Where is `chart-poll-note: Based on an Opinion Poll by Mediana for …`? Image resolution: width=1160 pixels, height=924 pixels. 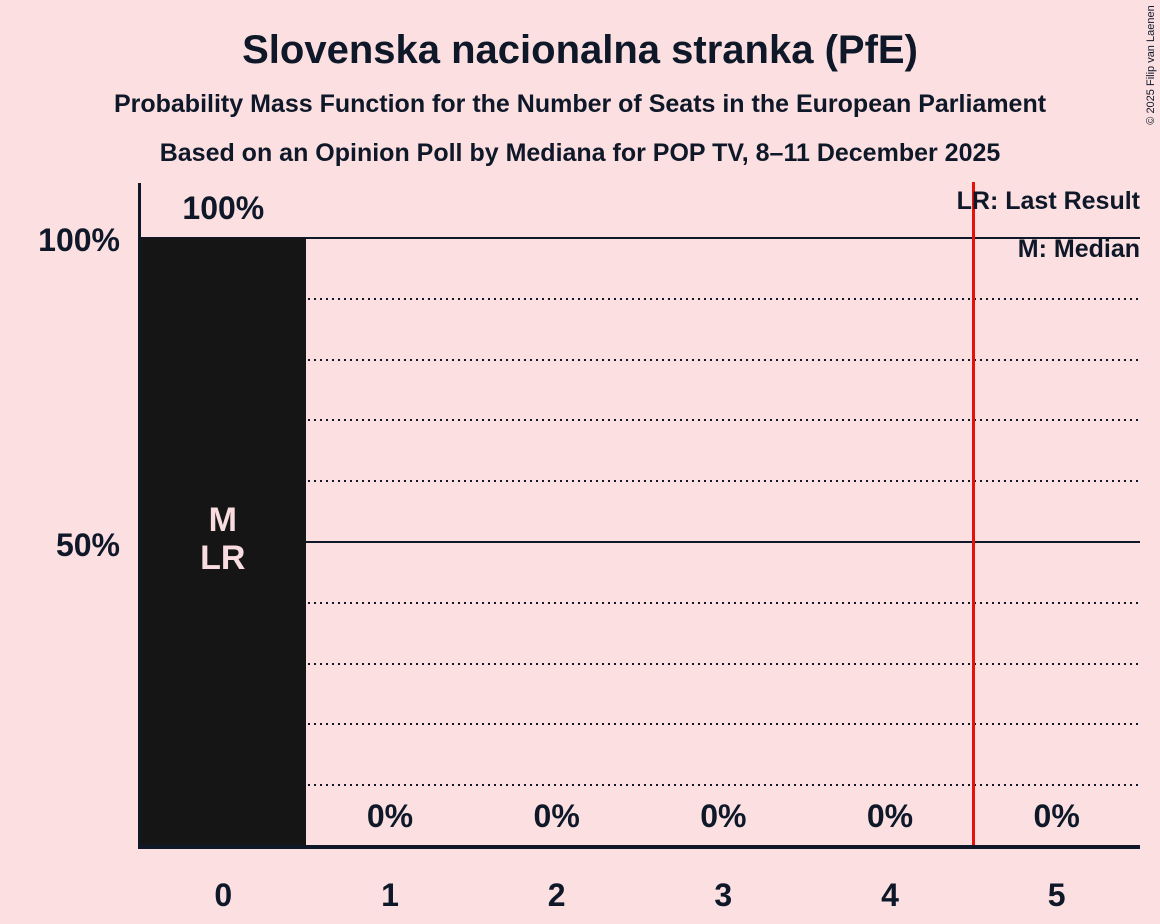 chart-poll-note: Based on an Opinion Poll by Mediana for … is located at coordinates (580, 153).